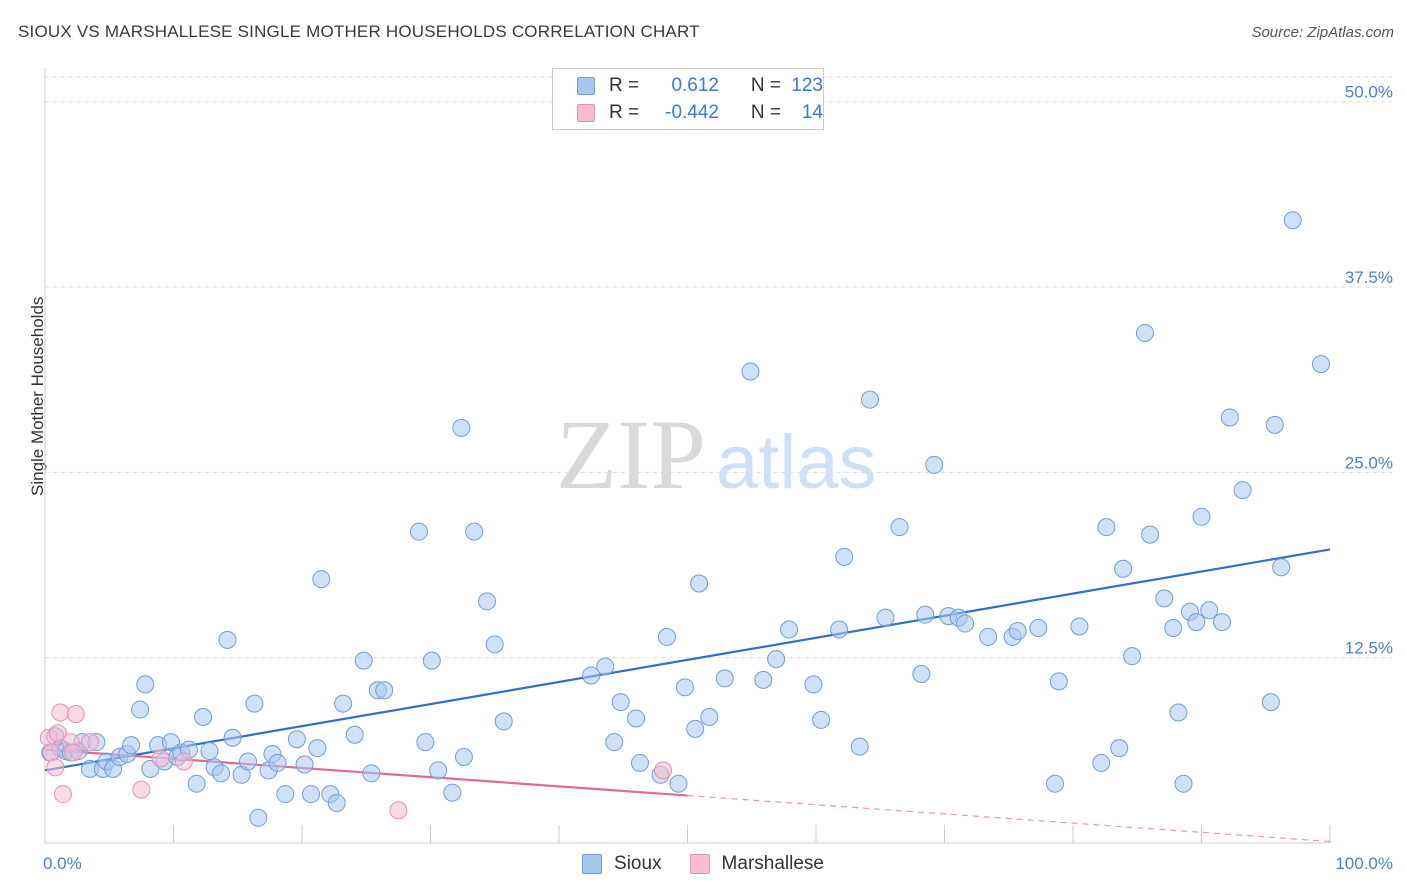 This screenshot has height=892, width=1406. What do you see at coordinates (1369, 462) in the screenshot?
I see `y-tick-label: 25.0%` at bounding box center [1369, 462].